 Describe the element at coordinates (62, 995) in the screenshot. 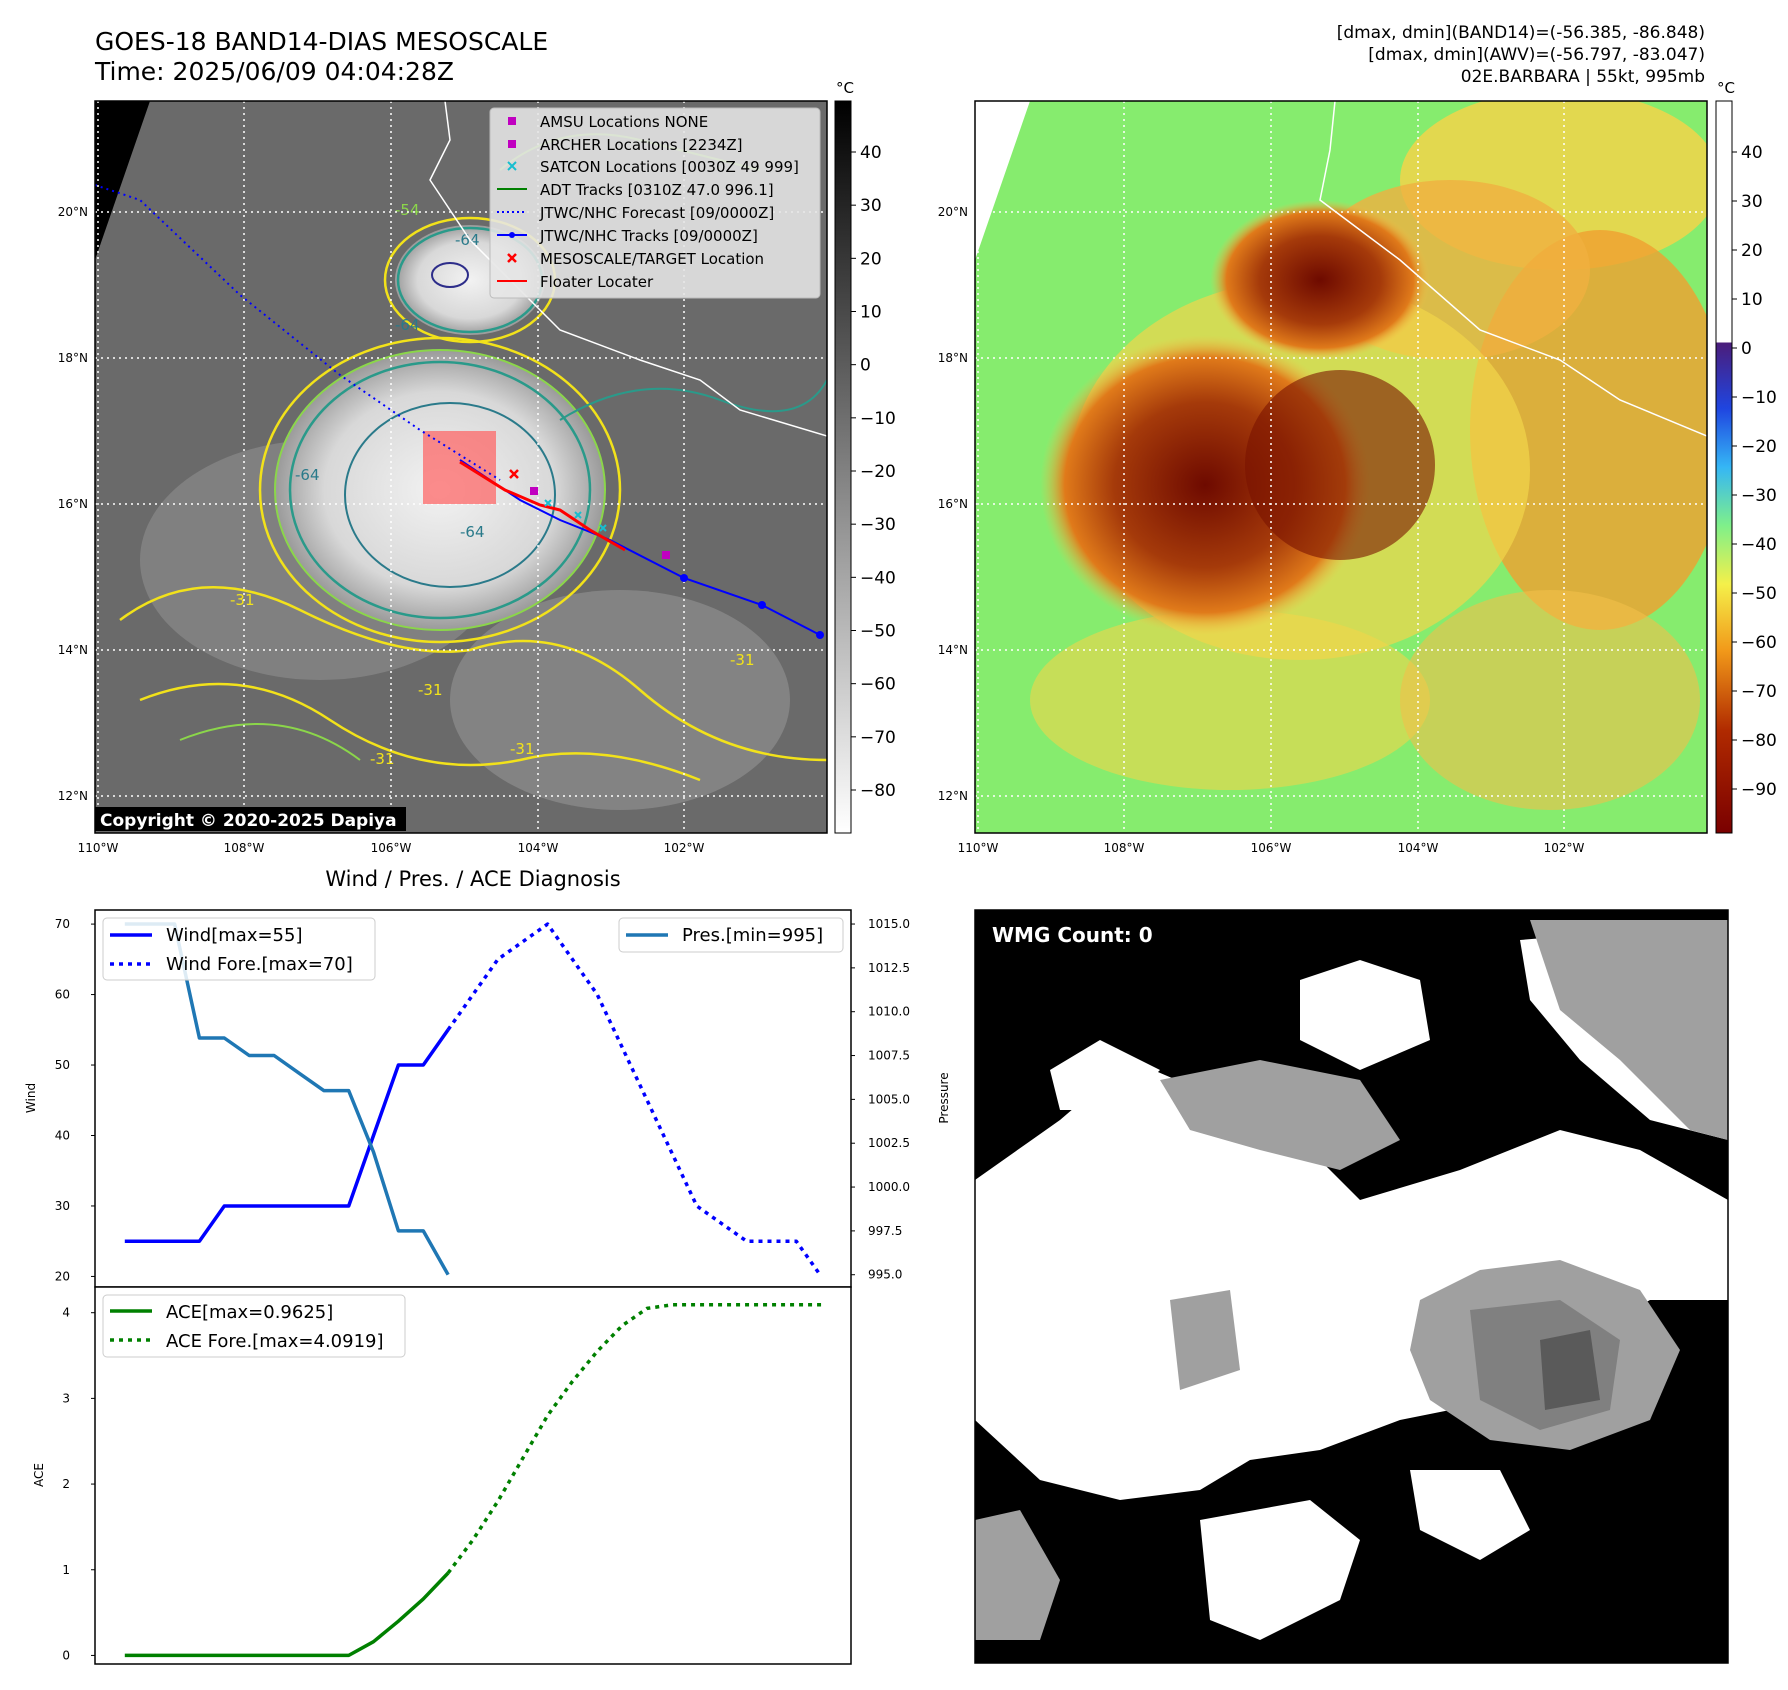

I see `wind-tick-label: 60` at that location.